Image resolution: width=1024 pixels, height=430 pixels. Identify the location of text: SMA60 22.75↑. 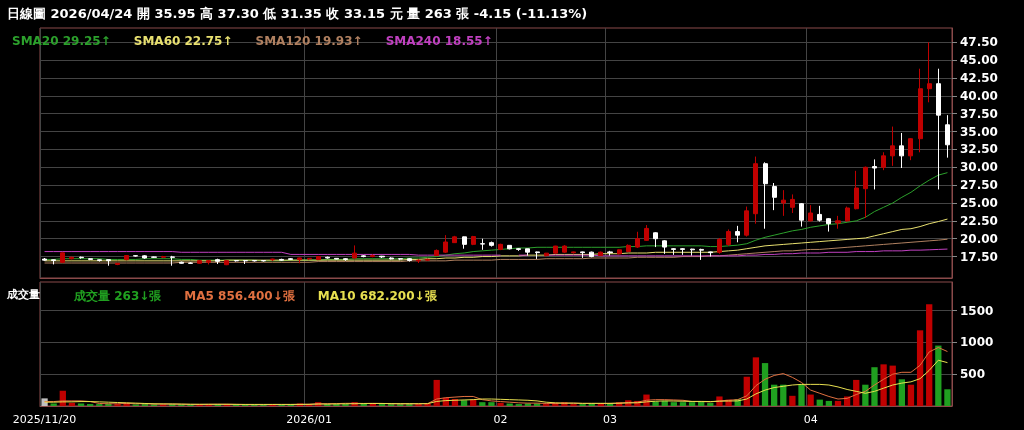
(183, 41).